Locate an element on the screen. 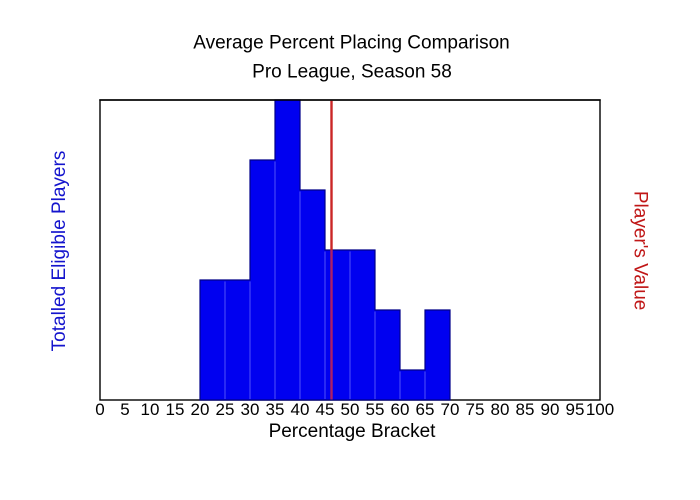 The image size is (700, 500). svg-text: 40 is located at coordinates (300, 409).